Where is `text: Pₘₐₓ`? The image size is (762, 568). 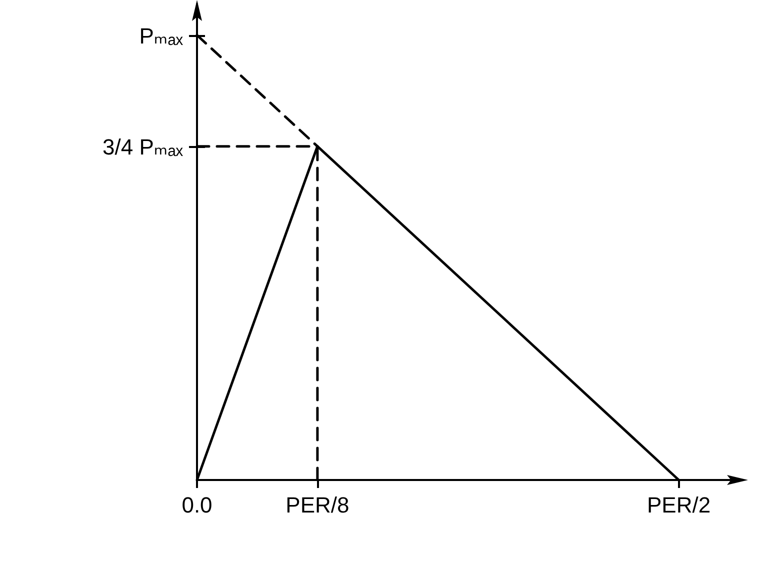 text: Pₘₐₓ is located at coordinates (161, 36).